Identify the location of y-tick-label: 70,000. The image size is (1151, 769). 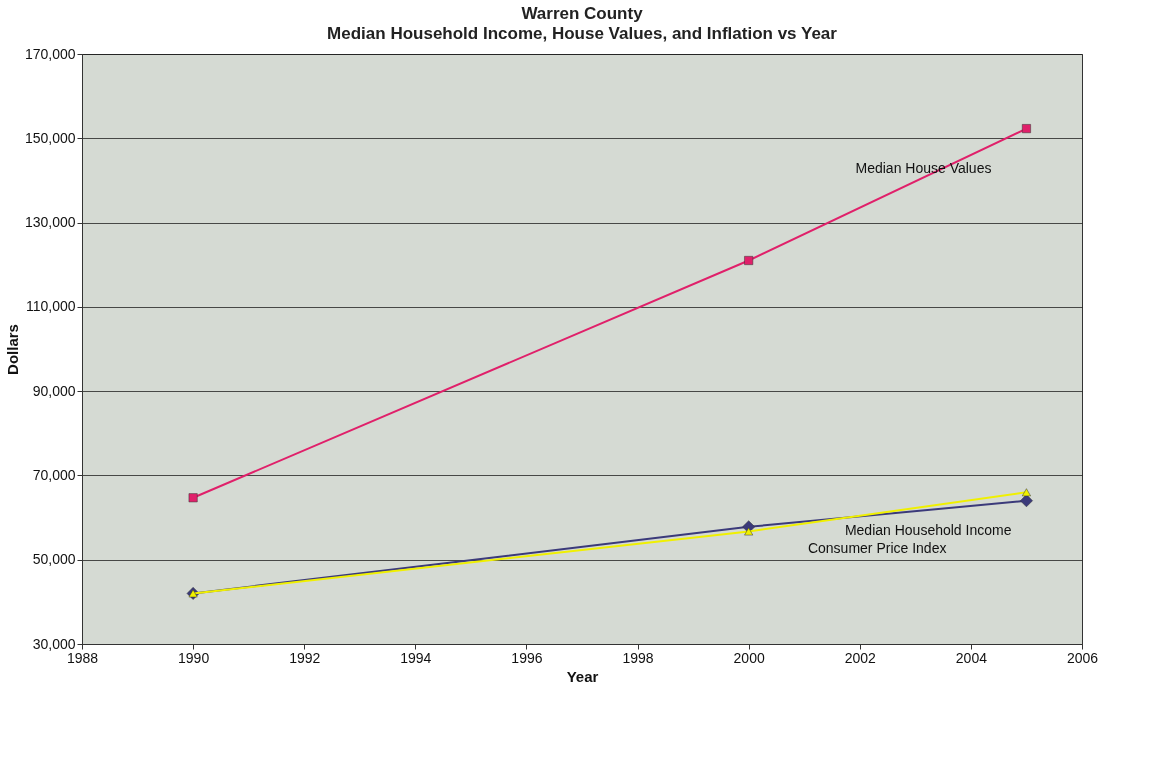
(54, 474).